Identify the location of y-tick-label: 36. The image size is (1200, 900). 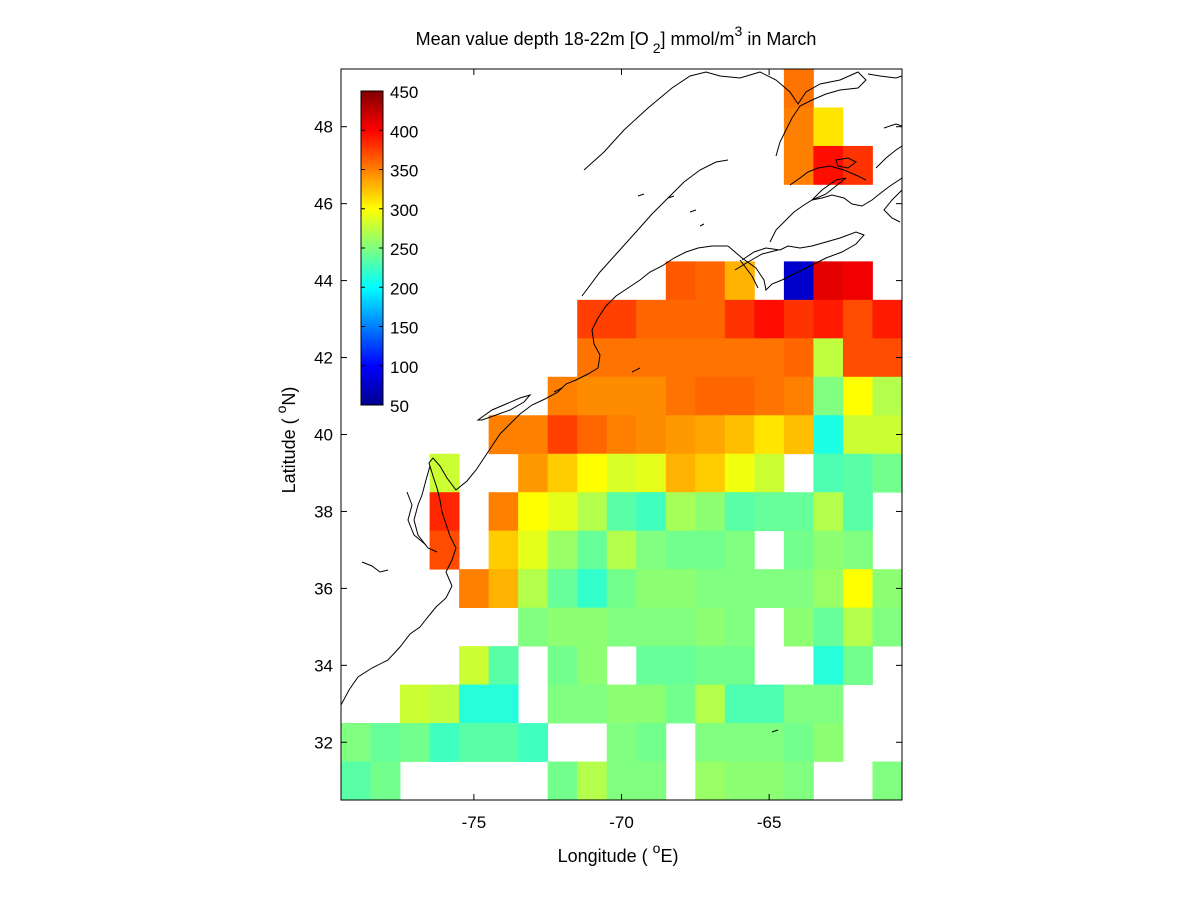
(323, 588).